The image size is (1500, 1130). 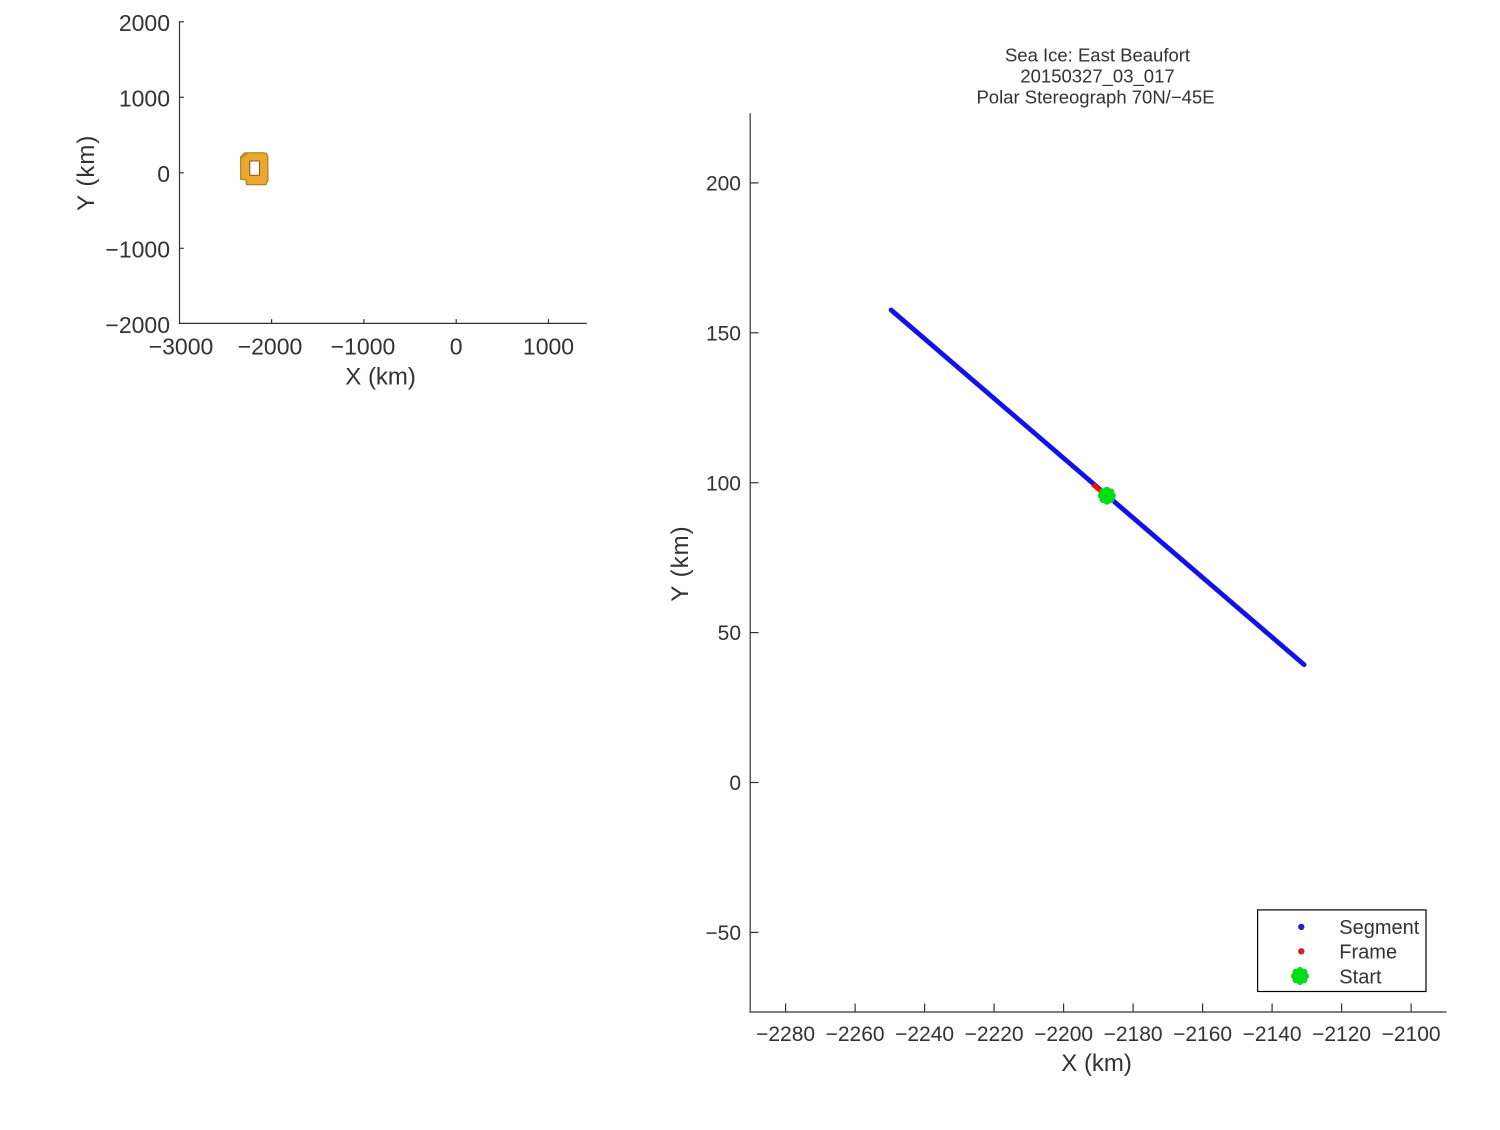 I want to click on svg-text: −2100, so click(x=1411, y=1034).